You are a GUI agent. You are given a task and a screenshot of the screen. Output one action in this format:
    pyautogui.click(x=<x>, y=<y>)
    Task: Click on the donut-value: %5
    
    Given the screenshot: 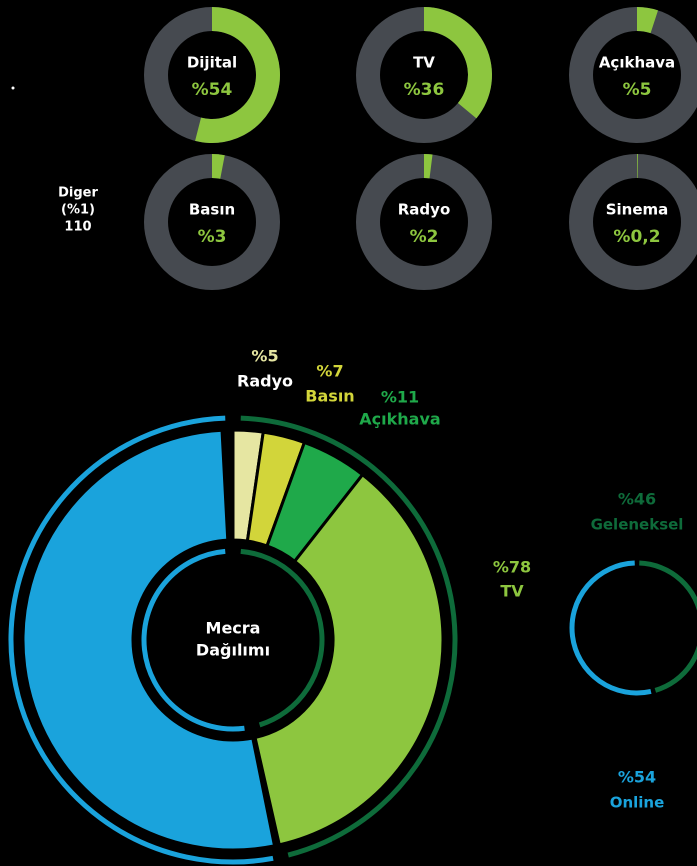 What is the action you would take?
    pyautogui.click(x=637, y=90)
    